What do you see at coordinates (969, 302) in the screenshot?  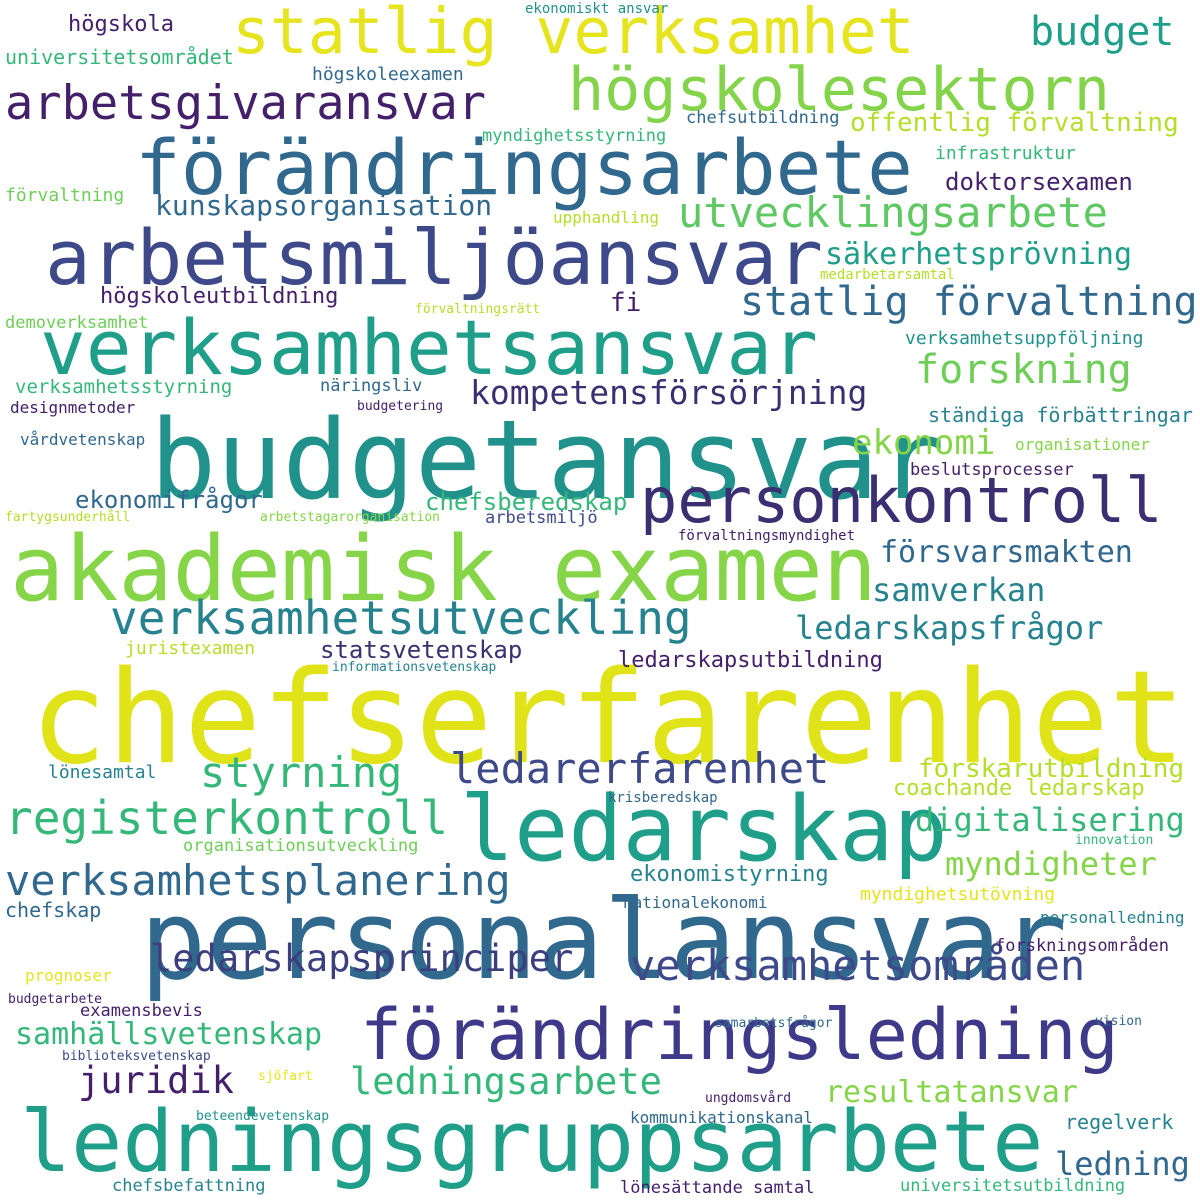 I see `word-statlig-forvaltning: statlig förvaltning` at bounding box center [969, 302].